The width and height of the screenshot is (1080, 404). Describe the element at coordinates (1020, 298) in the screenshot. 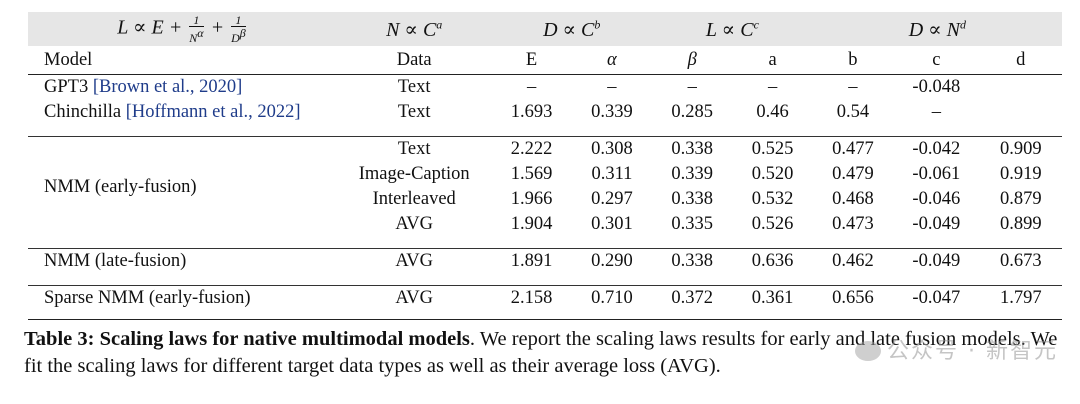

I see `value-cell: 1.797` at that location.